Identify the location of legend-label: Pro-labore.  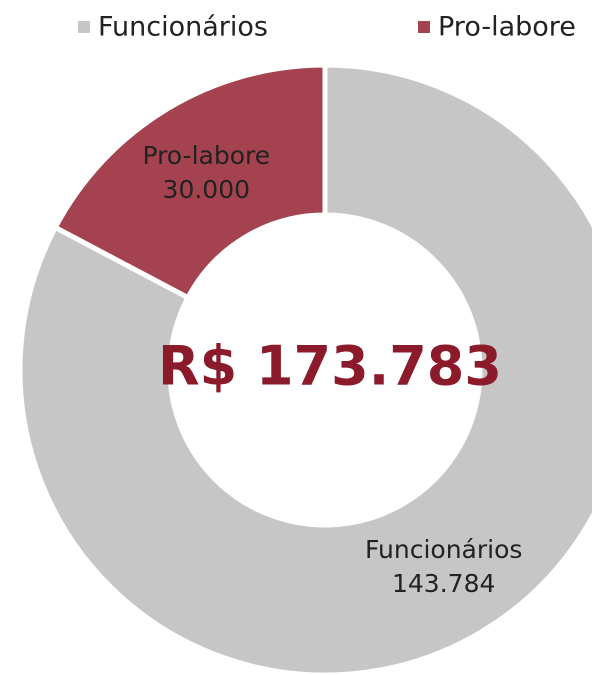
(507, 27).